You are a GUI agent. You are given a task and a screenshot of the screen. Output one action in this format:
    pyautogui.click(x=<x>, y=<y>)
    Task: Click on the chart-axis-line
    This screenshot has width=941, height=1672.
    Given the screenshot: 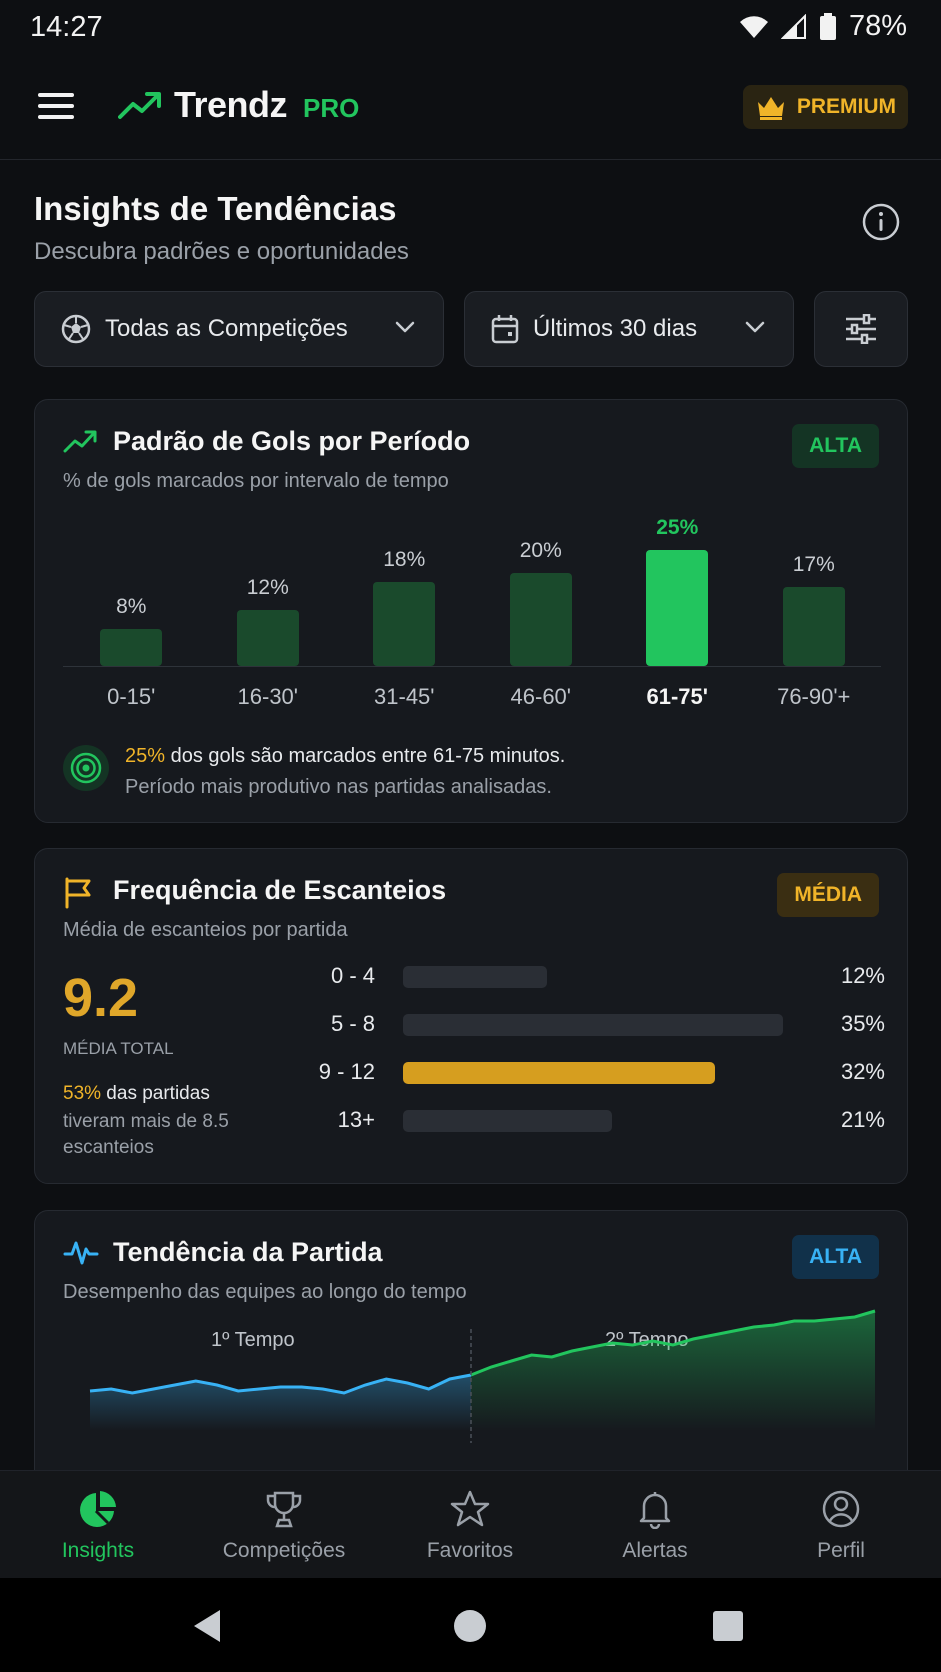 What is the action you would take?
    pyautogui.click(x=472, y=666)
    